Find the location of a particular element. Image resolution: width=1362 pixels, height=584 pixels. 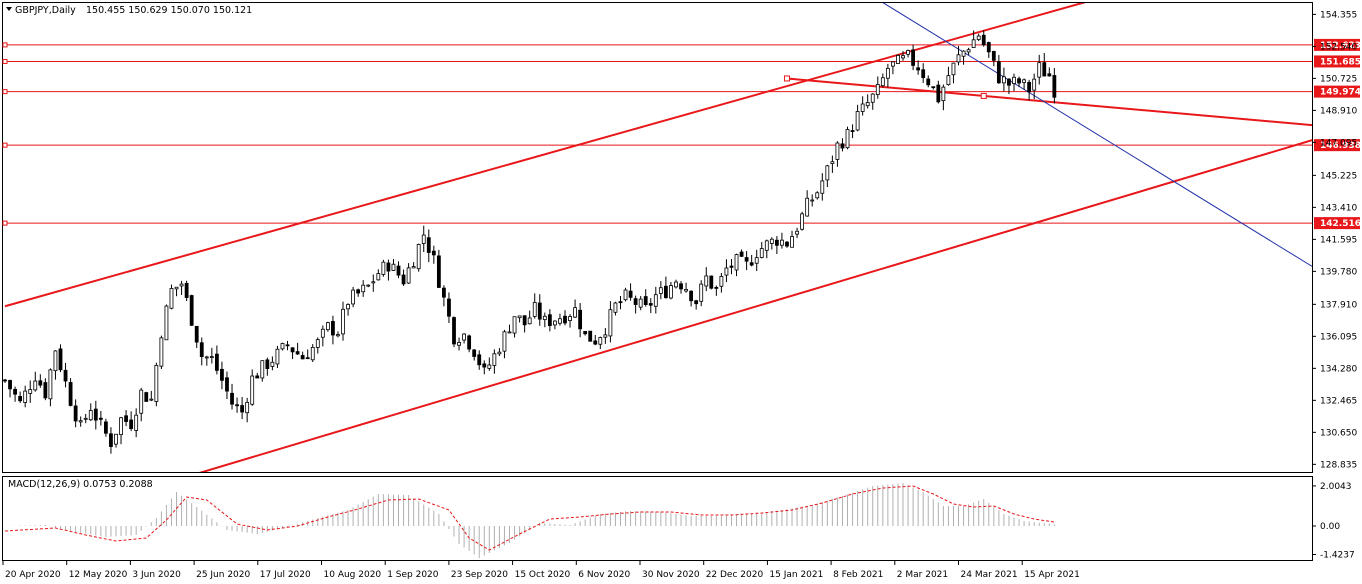

date-tick-label: 12 May 2020 is located at coordinates (98, 575).